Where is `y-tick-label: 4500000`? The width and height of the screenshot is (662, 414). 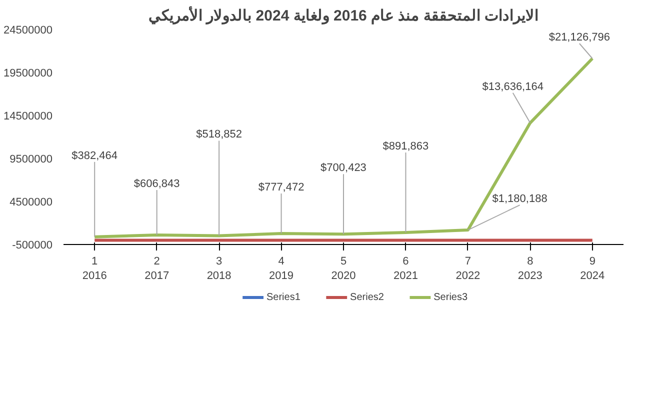
y-tick-label: 4500000 is located at coordinates (31, 202).